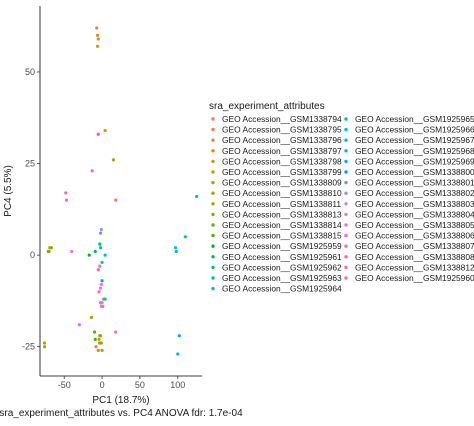 Image resolution: width=474 pixels, height=426 pixels. I want to click on legend-label: GEO Accession__GSM1338800, so click(414, 172).